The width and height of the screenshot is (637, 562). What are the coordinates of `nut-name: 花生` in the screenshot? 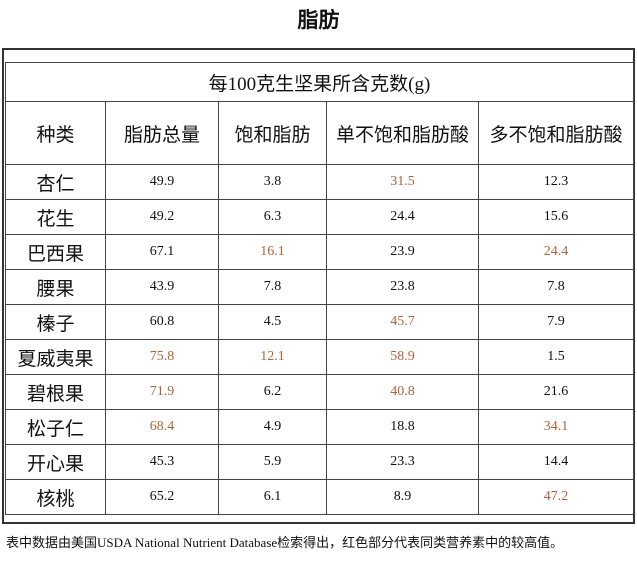 It's located at (55, 217).